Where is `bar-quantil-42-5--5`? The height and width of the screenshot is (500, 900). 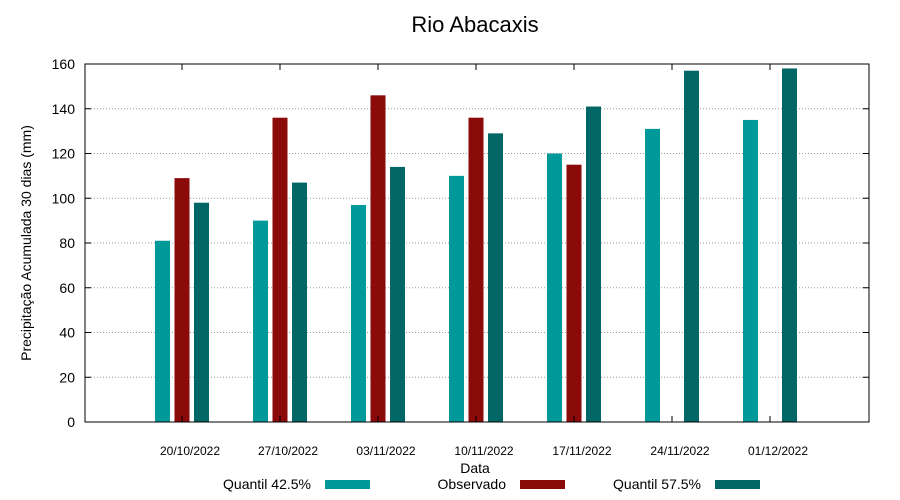
bar-quantil-42-5--5 is located at coordinates (652, 275).